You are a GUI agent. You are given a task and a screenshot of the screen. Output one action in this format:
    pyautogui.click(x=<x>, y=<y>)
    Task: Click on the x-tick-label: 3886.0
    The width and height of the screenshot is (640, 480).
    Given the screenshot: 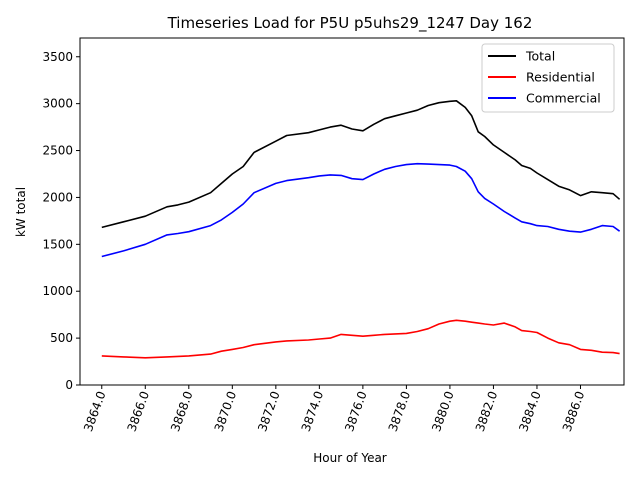 What is the action you would take?
    pyautogui.click(x=574, y=411)
    